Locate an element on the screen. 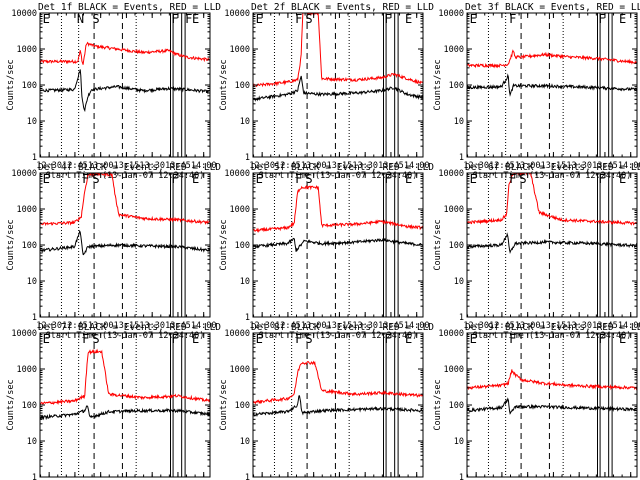  panel-title: Det 3f BLACK = Events, RED = LLD is located at coordinates (552, 7).